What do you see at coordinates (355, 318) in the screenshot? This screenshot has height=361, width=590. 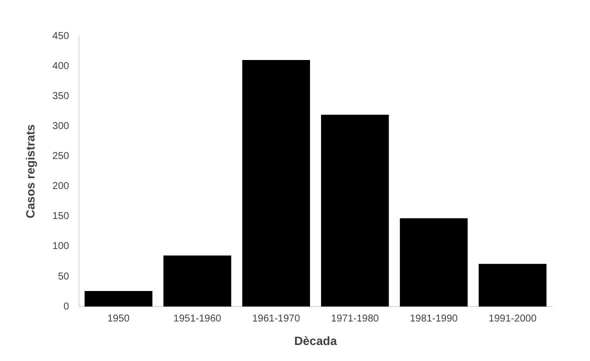 I see `x-tick-label: 1971-1980` at bounding box center [355, 318].